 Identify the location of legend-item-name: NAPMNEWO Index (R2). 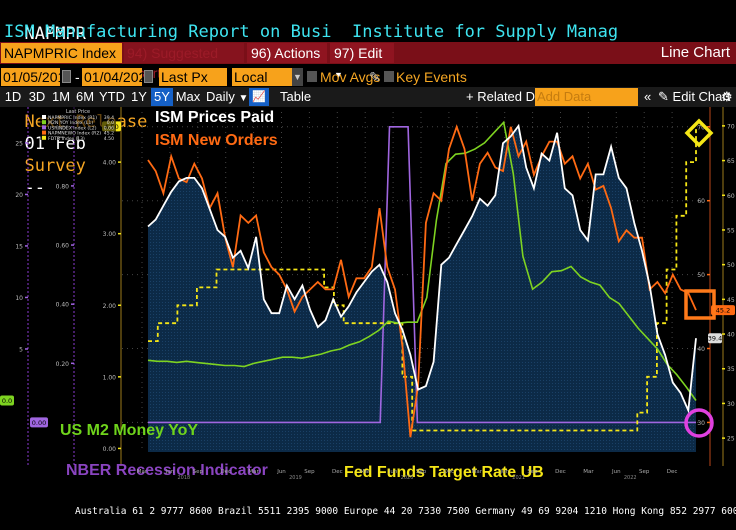
(74, 134).